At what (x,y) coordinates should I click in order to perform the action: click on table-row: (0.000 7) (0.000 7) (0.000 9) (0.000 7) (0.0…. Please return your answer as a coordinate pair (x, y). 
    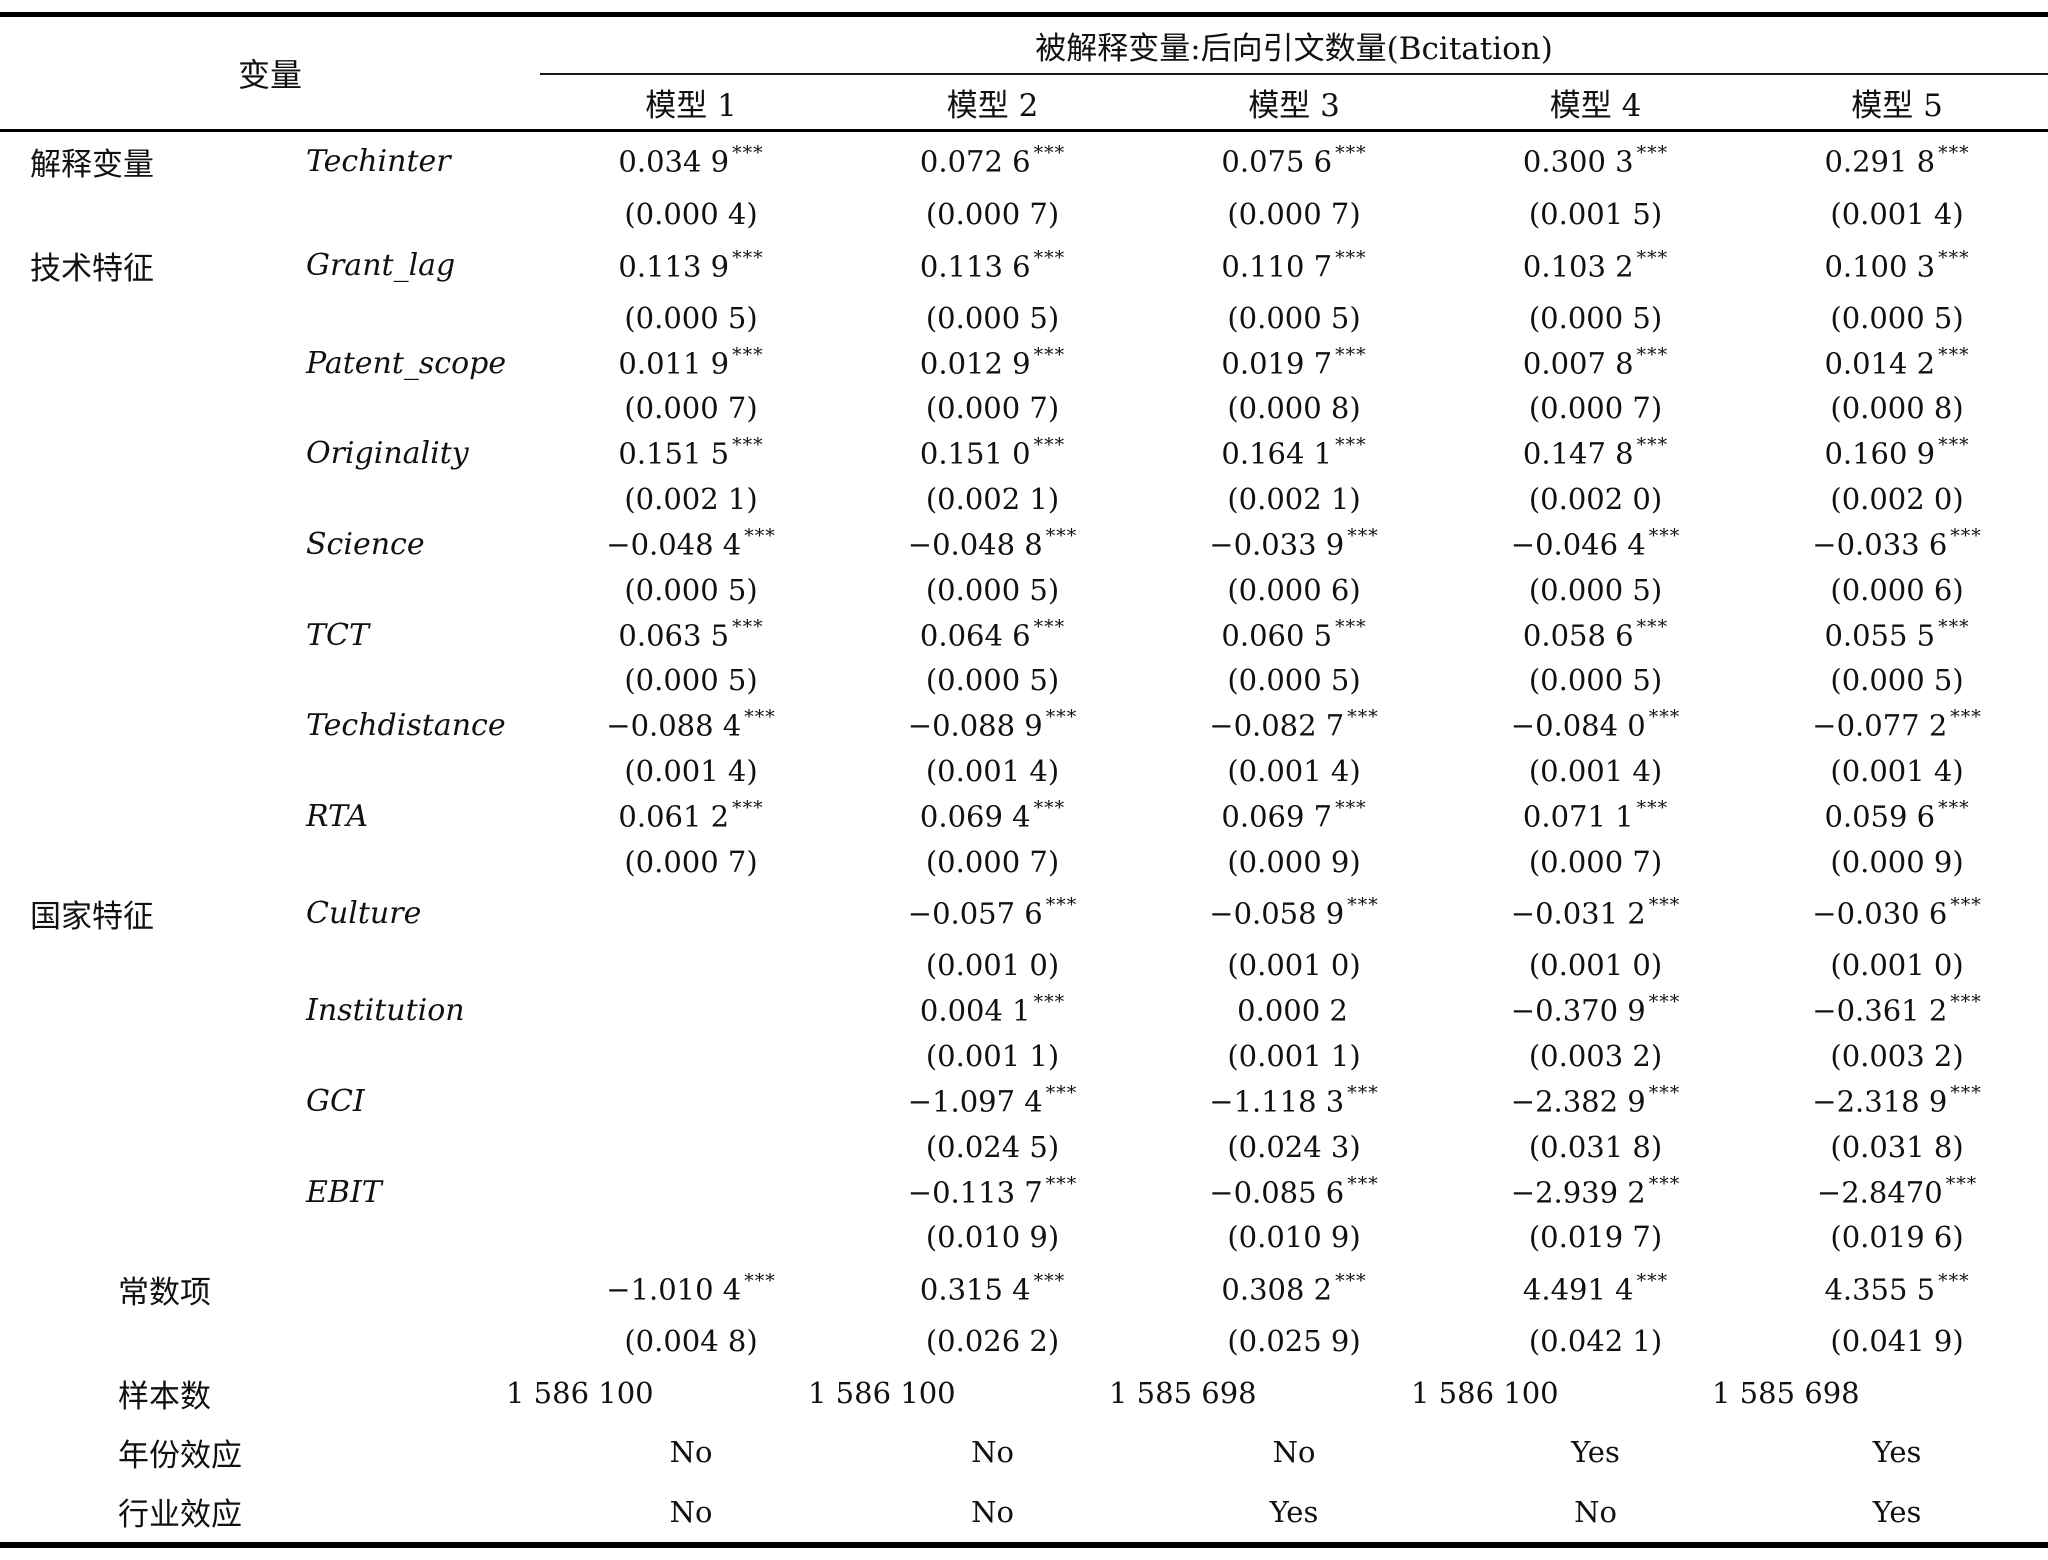
    Looking at the image, I should click on (1024, 861).